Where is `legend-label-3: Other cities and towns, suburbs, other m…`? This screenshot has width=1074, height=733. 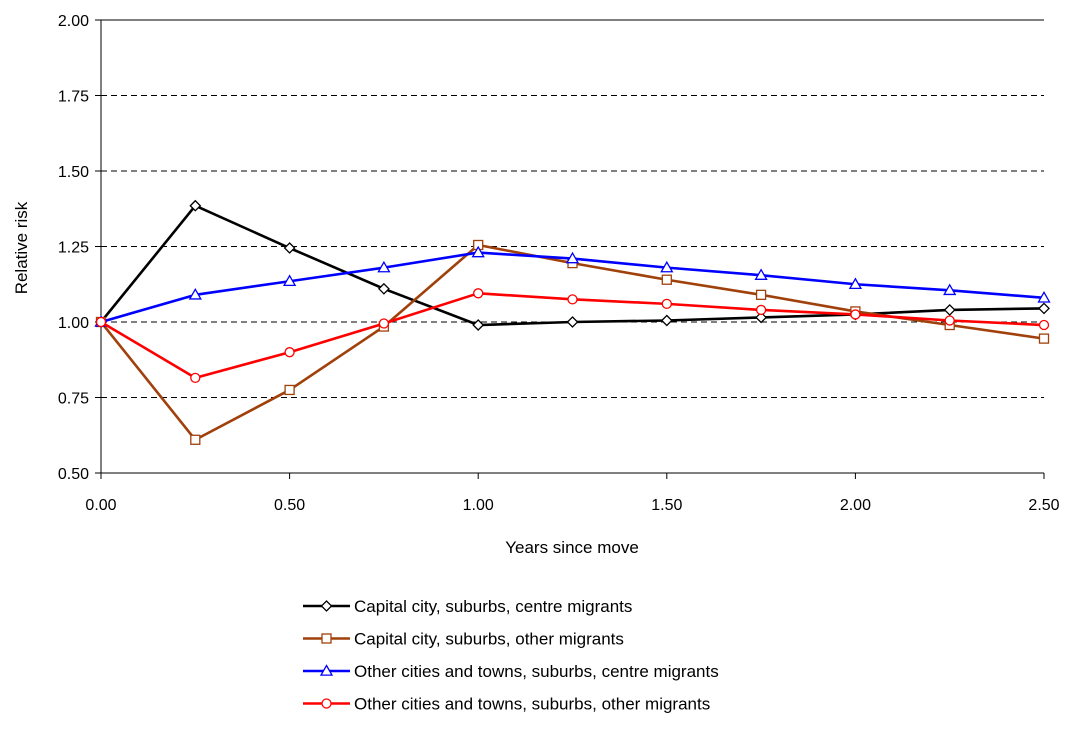
legend-label-3: Other cities and towns, suburbs, other m… is located at coordinates (532, 704).